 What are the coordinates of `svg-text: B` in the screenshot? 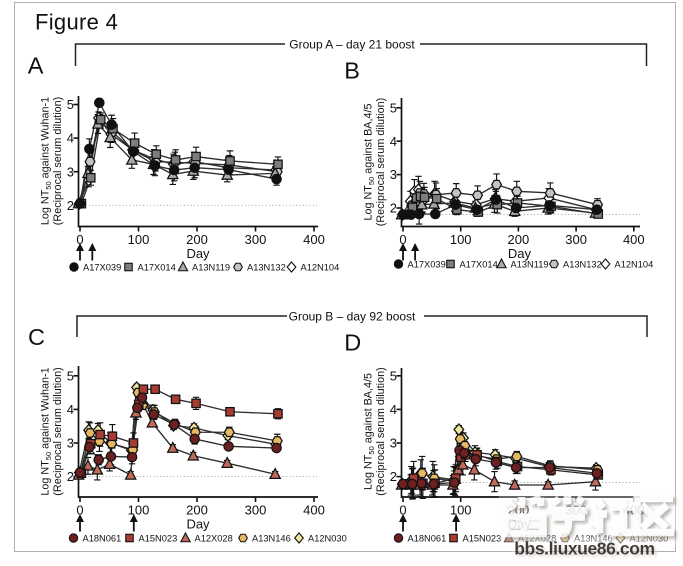 It's located at (352, 71).